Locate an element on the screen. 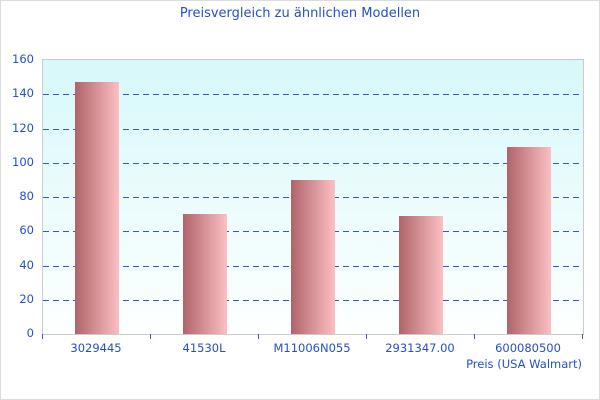 The width and height of the screenshot is (600, 400). x-category-label-2931347.00: 2931347.00 is located at coordinates (420, 348).